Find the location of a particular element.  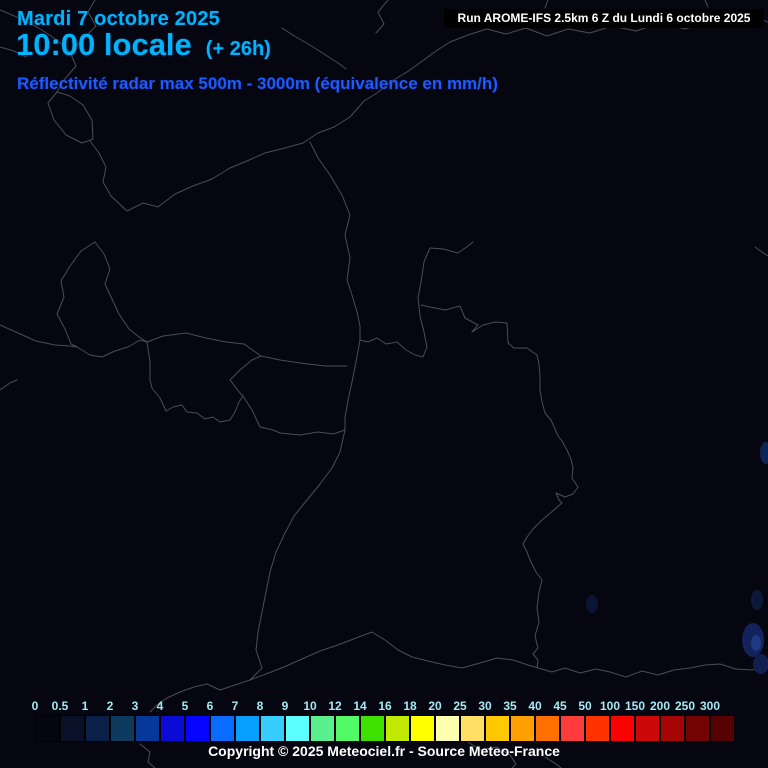

time-row: 10:00 locale (+ 26h) is located at coordinates (143, 45).